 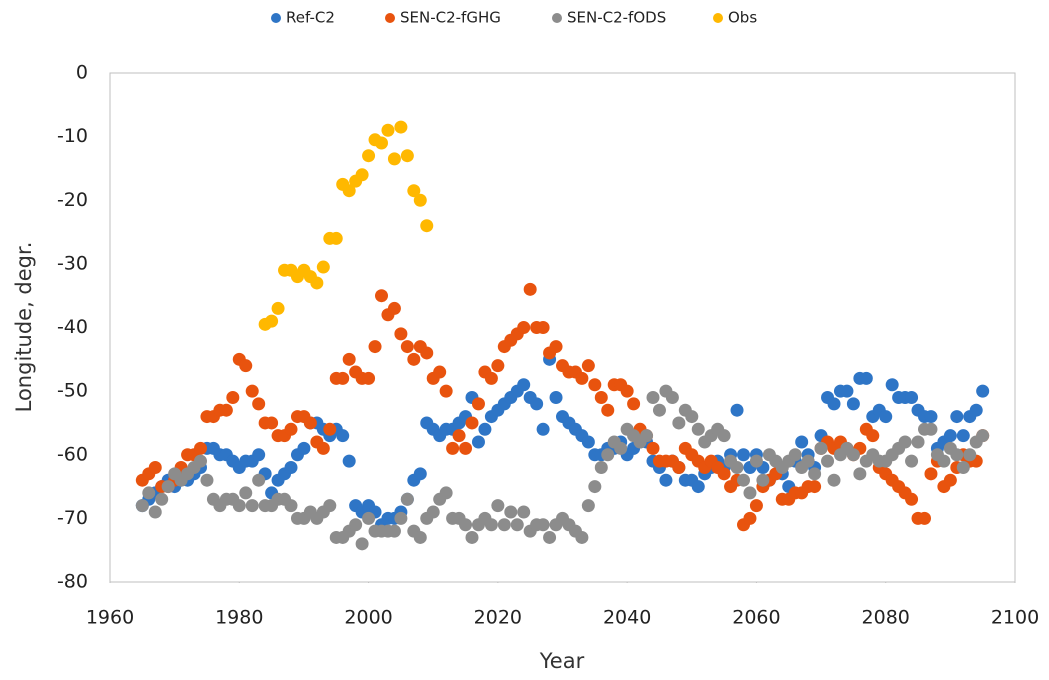 I want to click on y-tick-label: -10, so click(x=72, y=136).